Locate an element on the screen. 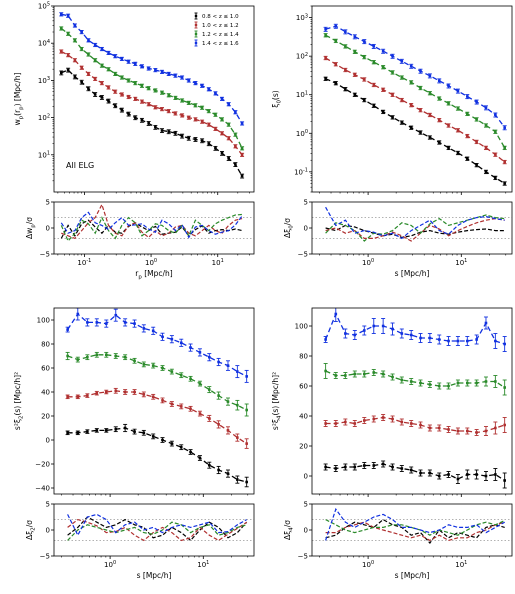  label-text: /σ is located at coordinates (287, 222).